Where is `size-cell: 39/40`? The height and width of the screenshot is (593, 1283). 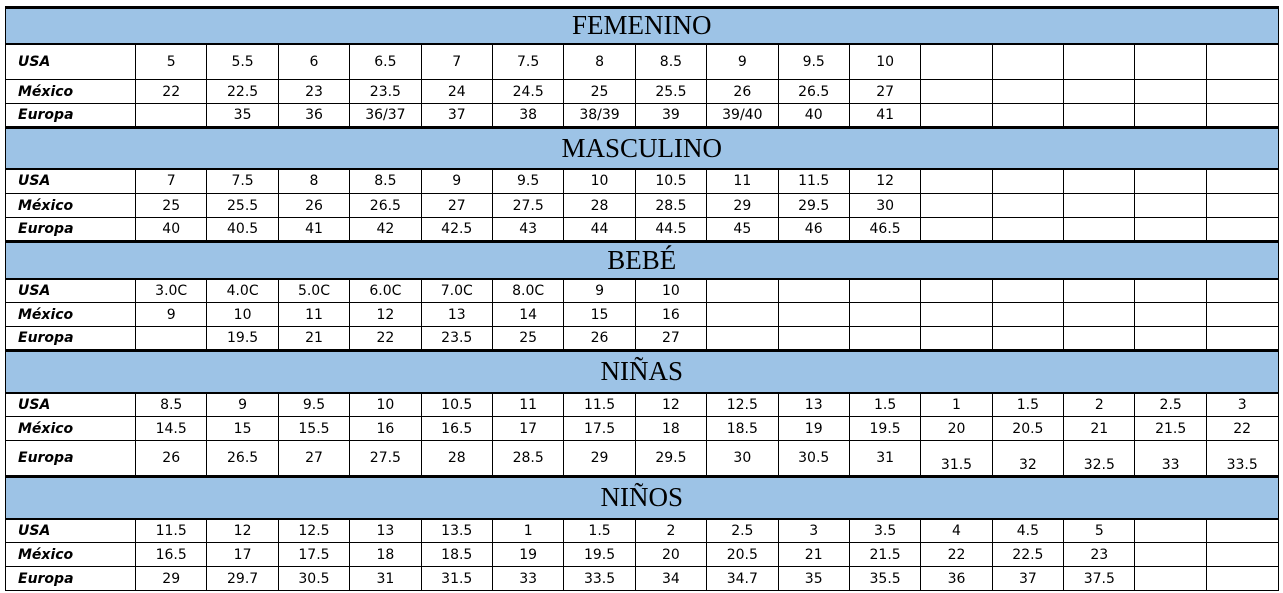
size-cell: 39/40 is located at coordinates (742, 115).